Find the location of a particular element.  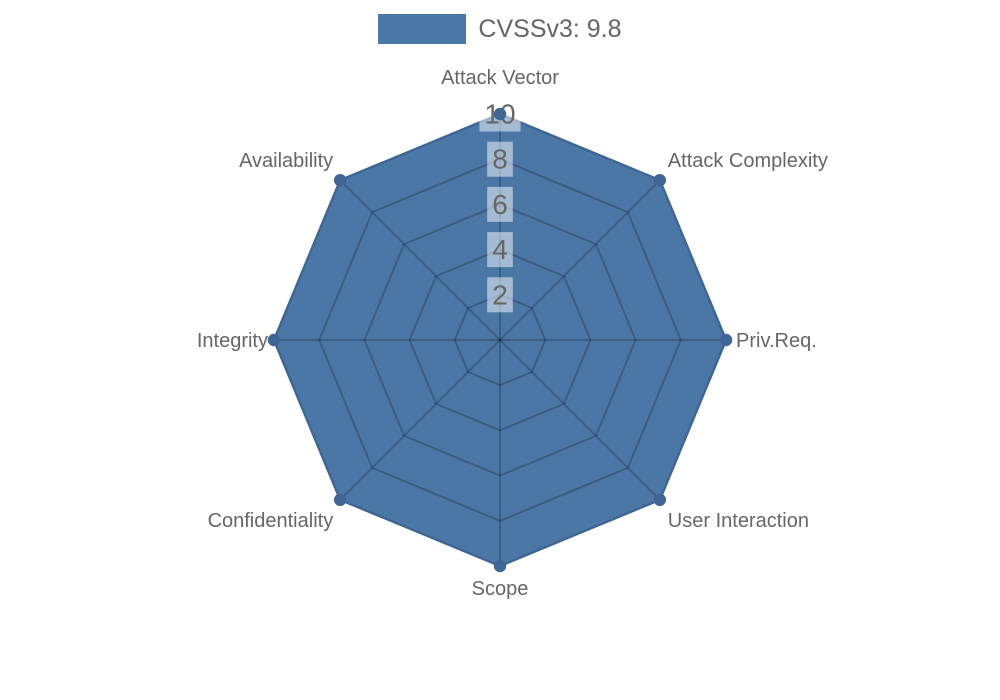

tick-label: 6 is located at coordinates (500, 204).